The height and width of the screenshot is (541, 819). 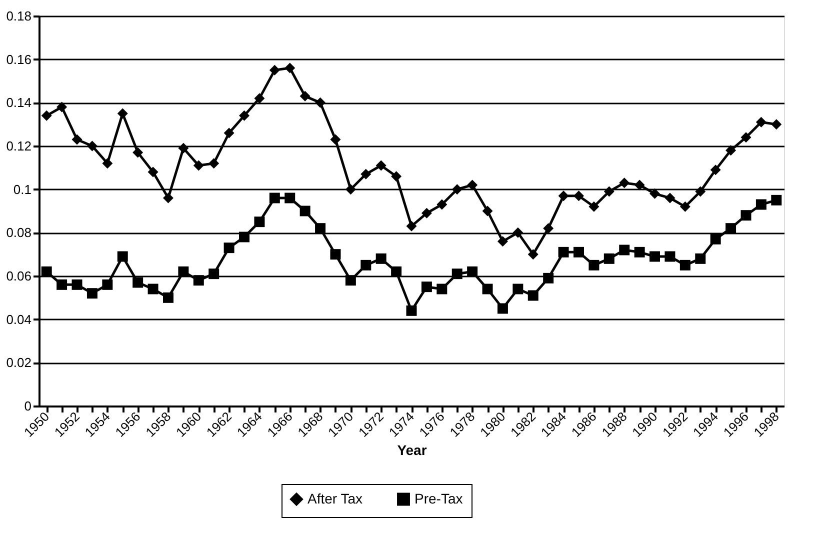 What do you see at coordinates (19, 102) in the screenshot?
I see `y-tick-label: 0.14` at bounding box center [19, 102].